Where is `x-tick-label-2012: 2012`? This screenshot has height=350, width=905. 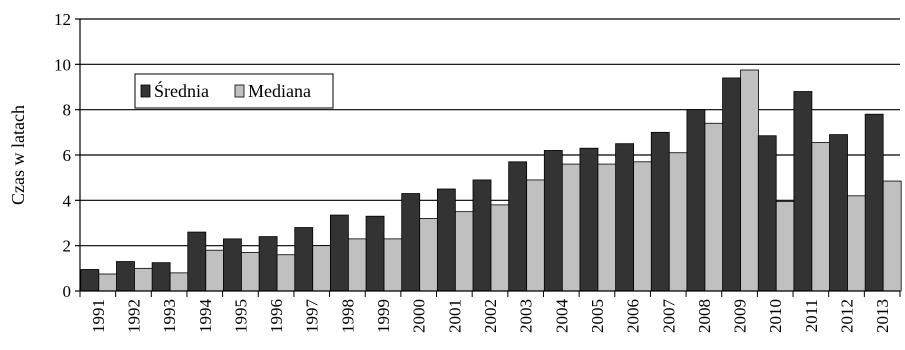
x-tick-label-2012: 2012 is located at coordinates (847, 316).